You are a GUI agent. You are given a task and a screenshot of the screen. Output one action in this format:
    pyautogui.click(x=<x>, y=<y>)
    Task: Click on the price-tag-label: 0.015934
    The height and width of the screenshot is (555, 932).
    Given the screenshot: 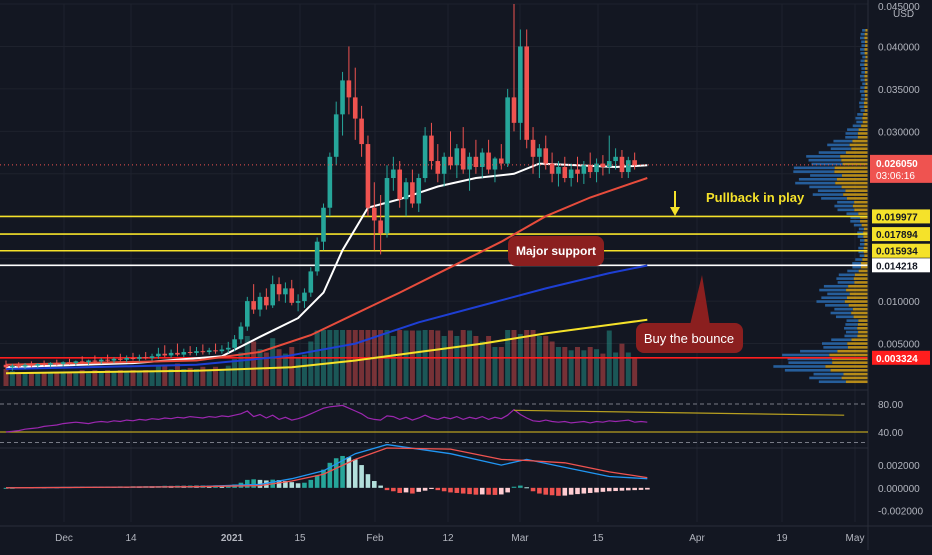 What is the action you would take?
    pyautogui.click(x=897, y=252)
    